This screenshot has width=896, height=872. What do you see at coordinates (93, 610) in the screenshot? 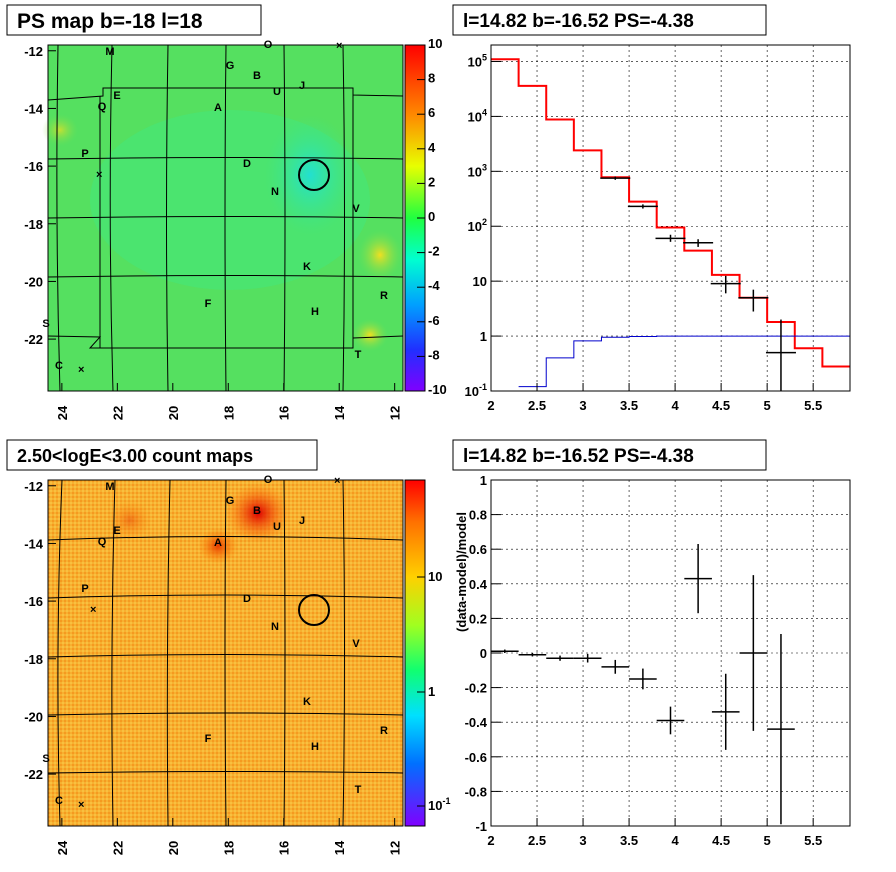
I see `count-map-cross-1: ×` at bounding box center [93, 610].